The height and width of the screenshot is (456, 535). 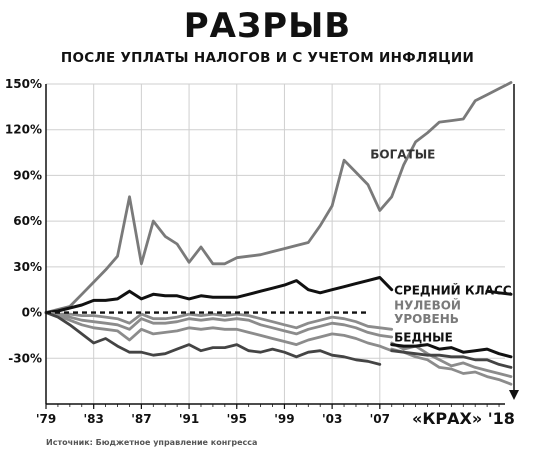 I want to click on x-tick-label: '95, so click(x=237, y=419).